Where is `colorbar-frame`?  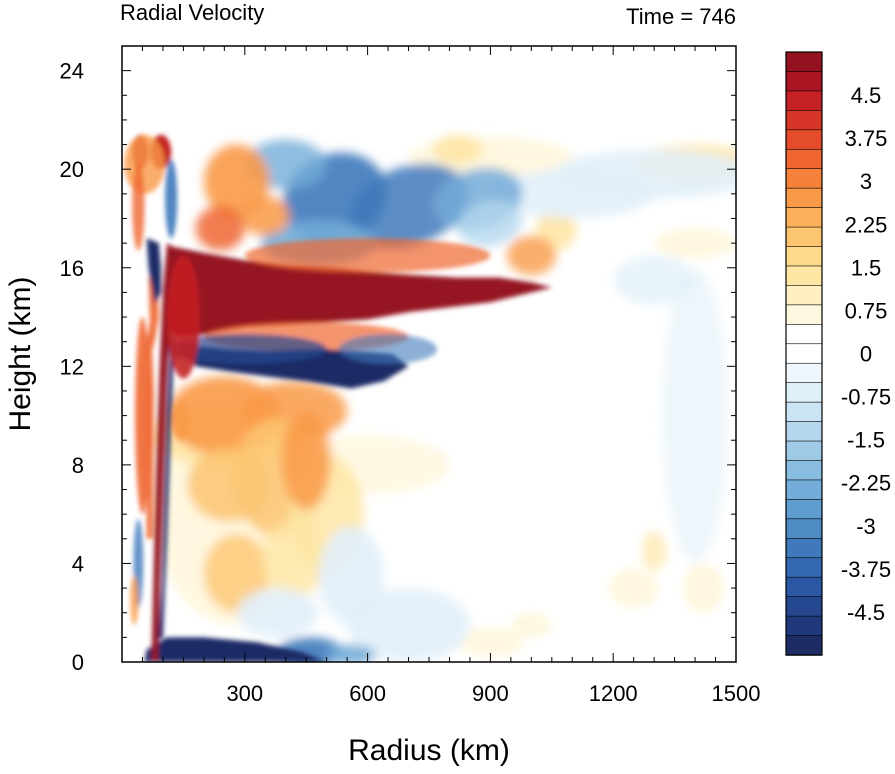 colorbar-frame is located at coordinates (804, 353).